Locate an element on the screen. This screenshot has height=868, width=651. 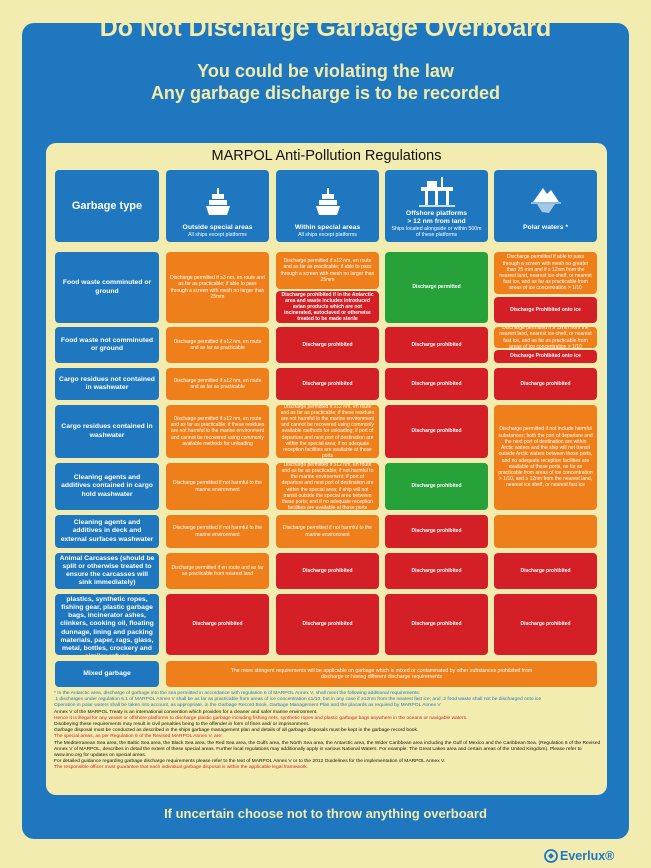
r6-offshore: Discharge prohibited is located at coordinates (436, 531).